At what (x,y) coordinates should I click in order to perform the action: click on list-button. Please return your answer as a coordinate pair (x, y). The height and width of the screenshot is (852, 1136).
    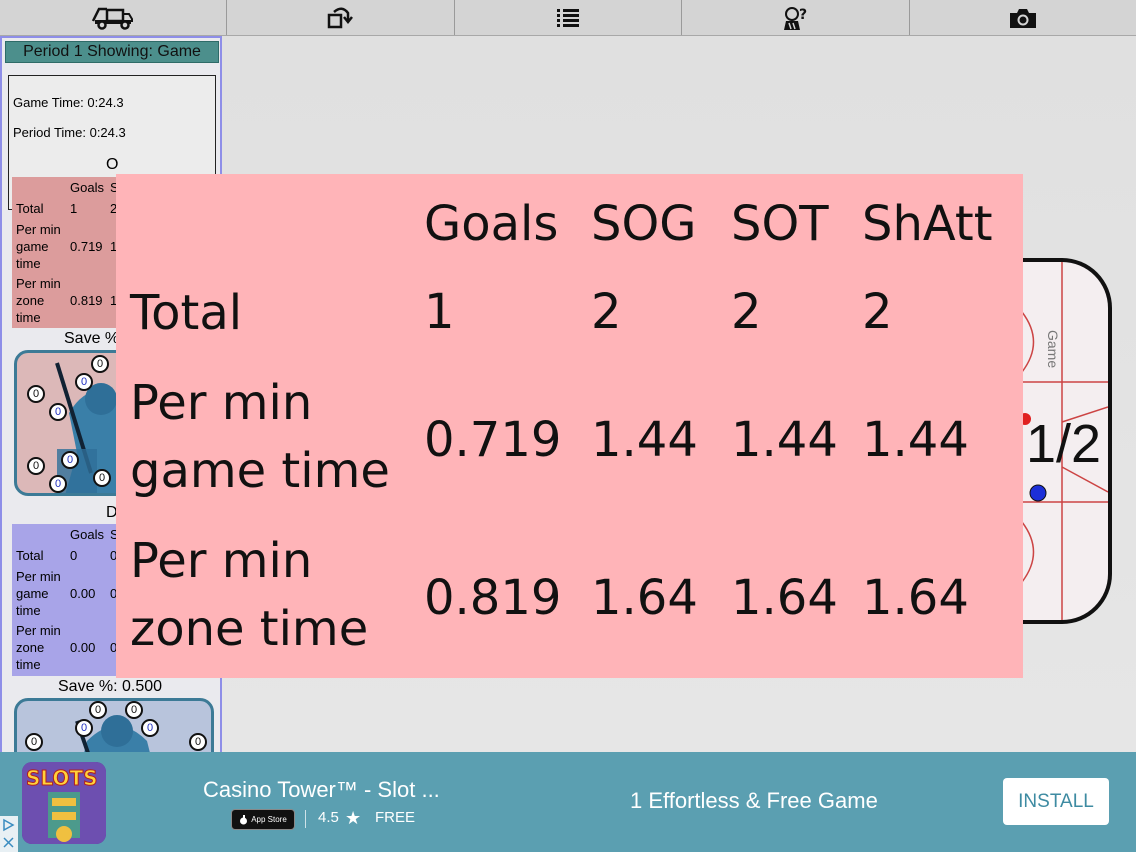
    Looking at the image, I should click on (569, 17).